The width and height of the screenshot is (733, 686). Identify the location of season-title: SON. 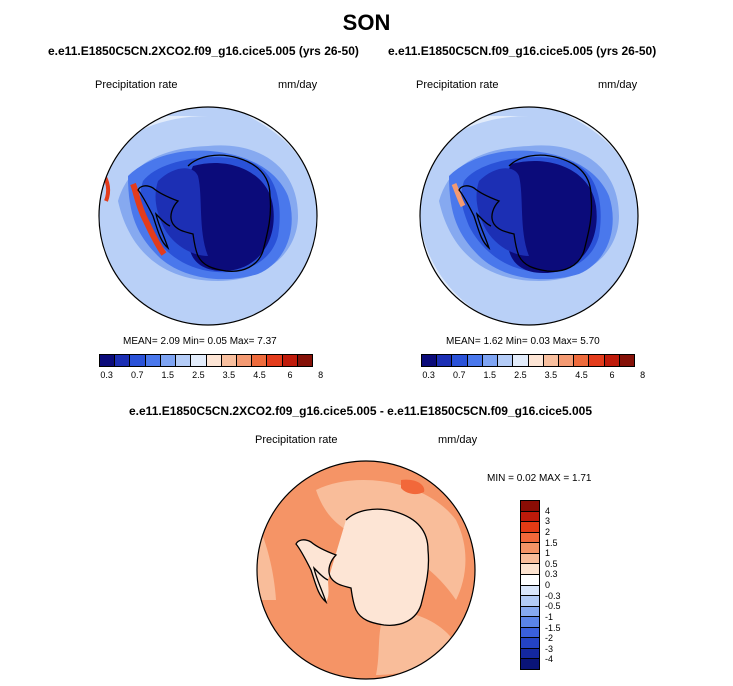
(366, 22).